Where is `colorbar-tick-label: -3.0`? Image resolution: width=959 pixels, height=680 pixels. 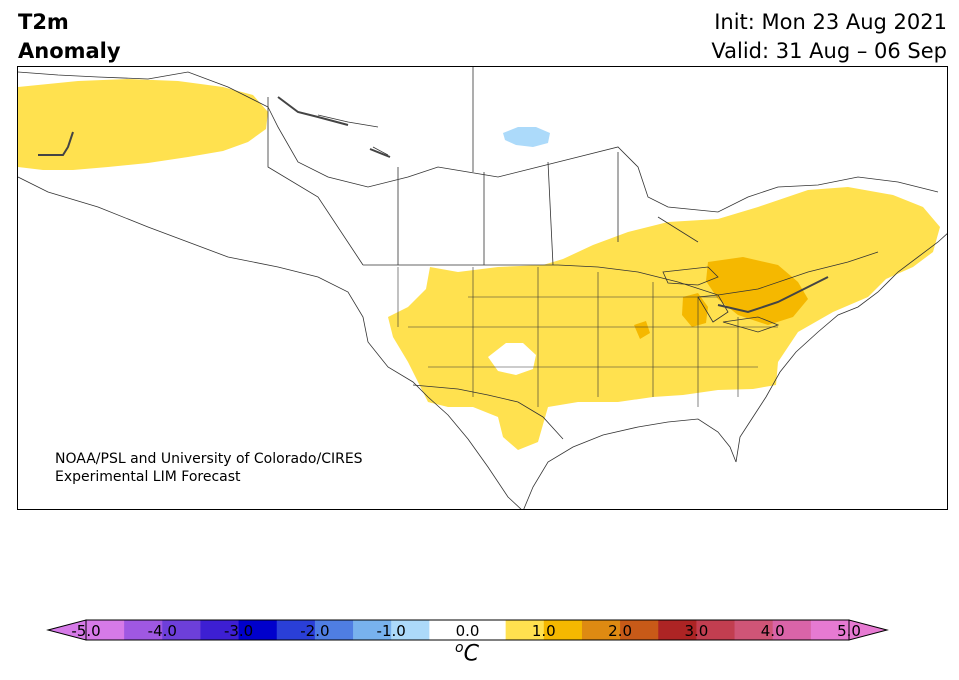
colorbar-tick-label: -3.0 is located at coordinates (238, 631).